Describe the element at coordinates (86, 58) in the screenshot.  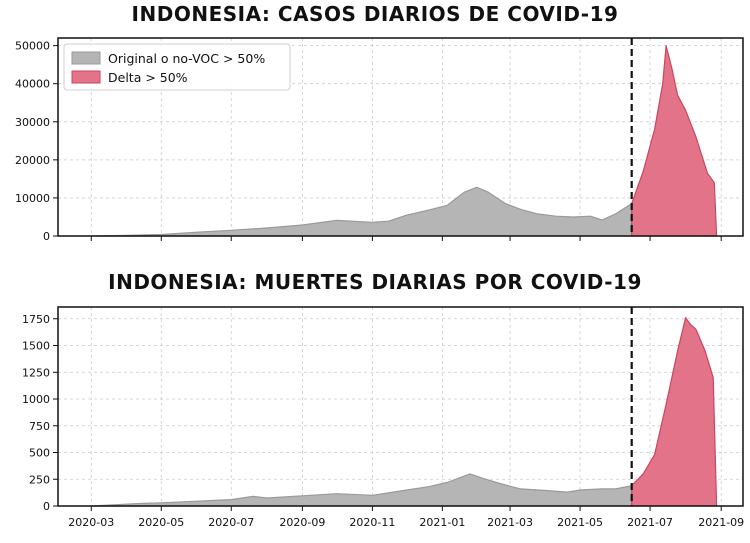
I see `legend-swatch-original` at that location.